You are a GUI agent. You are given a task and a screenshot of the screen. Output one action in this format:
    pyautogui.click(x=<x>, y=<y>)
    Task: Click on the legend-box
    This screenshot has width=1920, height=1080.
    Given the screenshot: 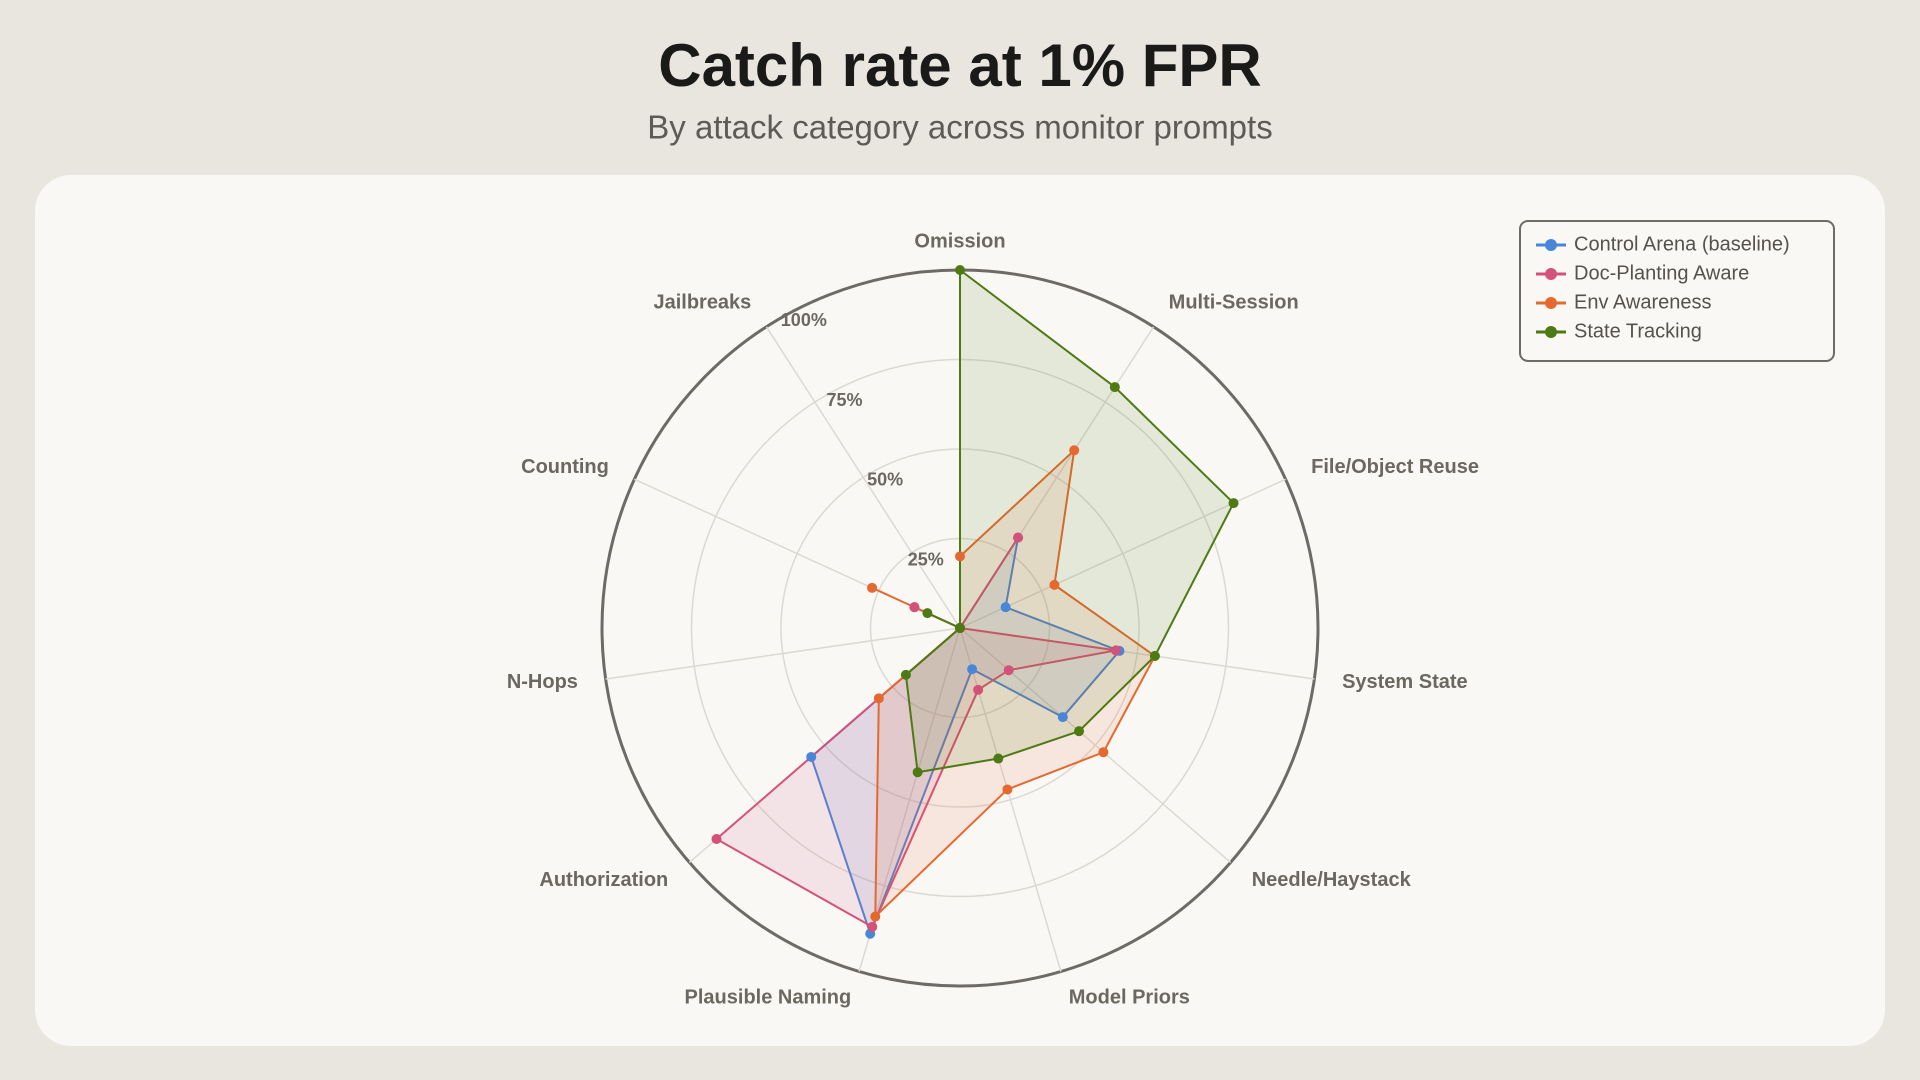 What is the action you would take?
    pyautogui.click(x=1677, y=291)
    